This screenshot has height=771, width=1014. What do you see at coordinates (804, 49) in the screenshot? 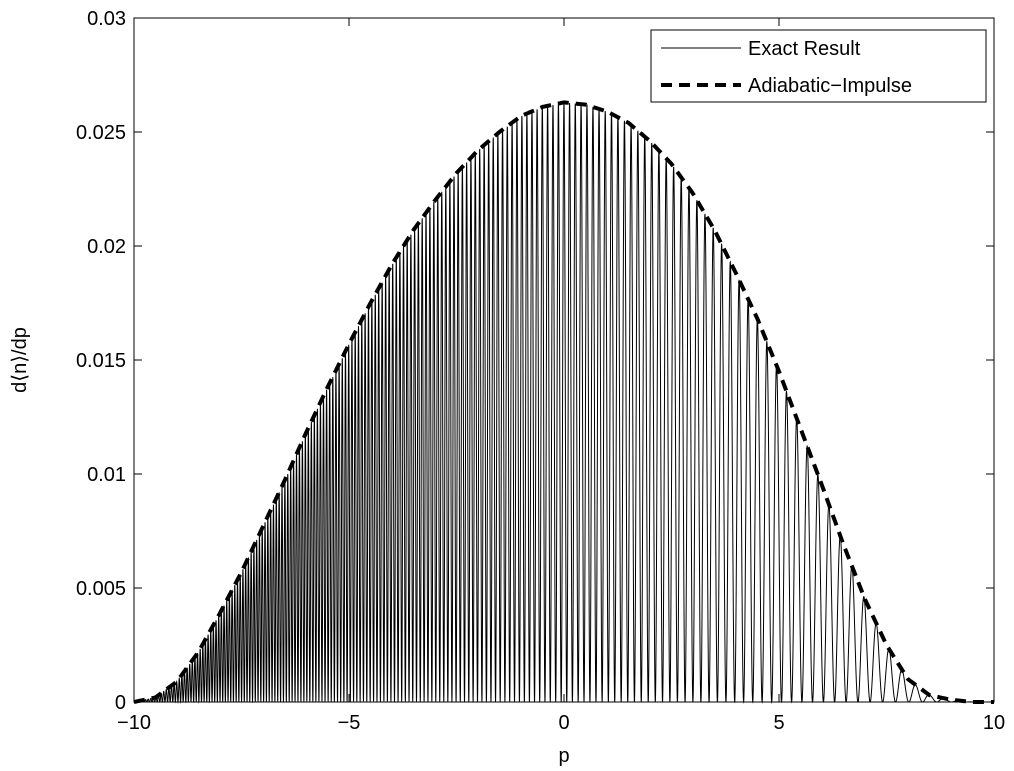
I see `legend-label-exact-result: Exact Result` at bounding box center [804, 49].